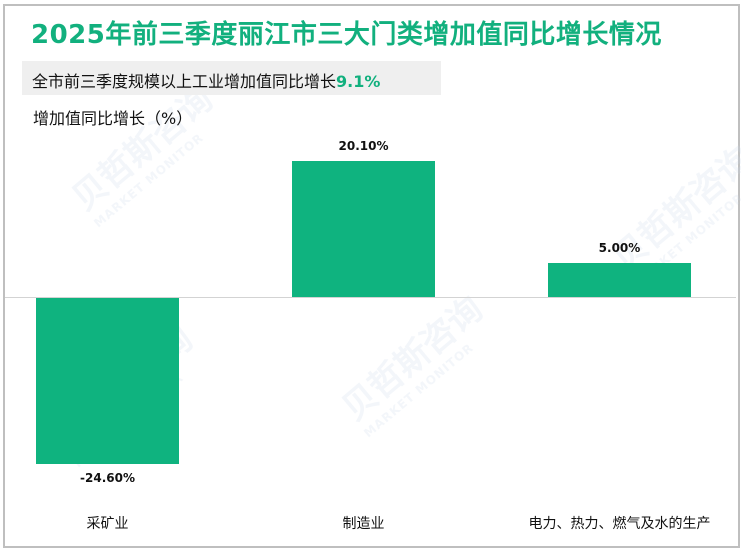 The height and width of the screenshot is (551, 741). Describe the element at coordinates (619, 248) in the screenshot. I see `data-label: 5.00%` at that location.